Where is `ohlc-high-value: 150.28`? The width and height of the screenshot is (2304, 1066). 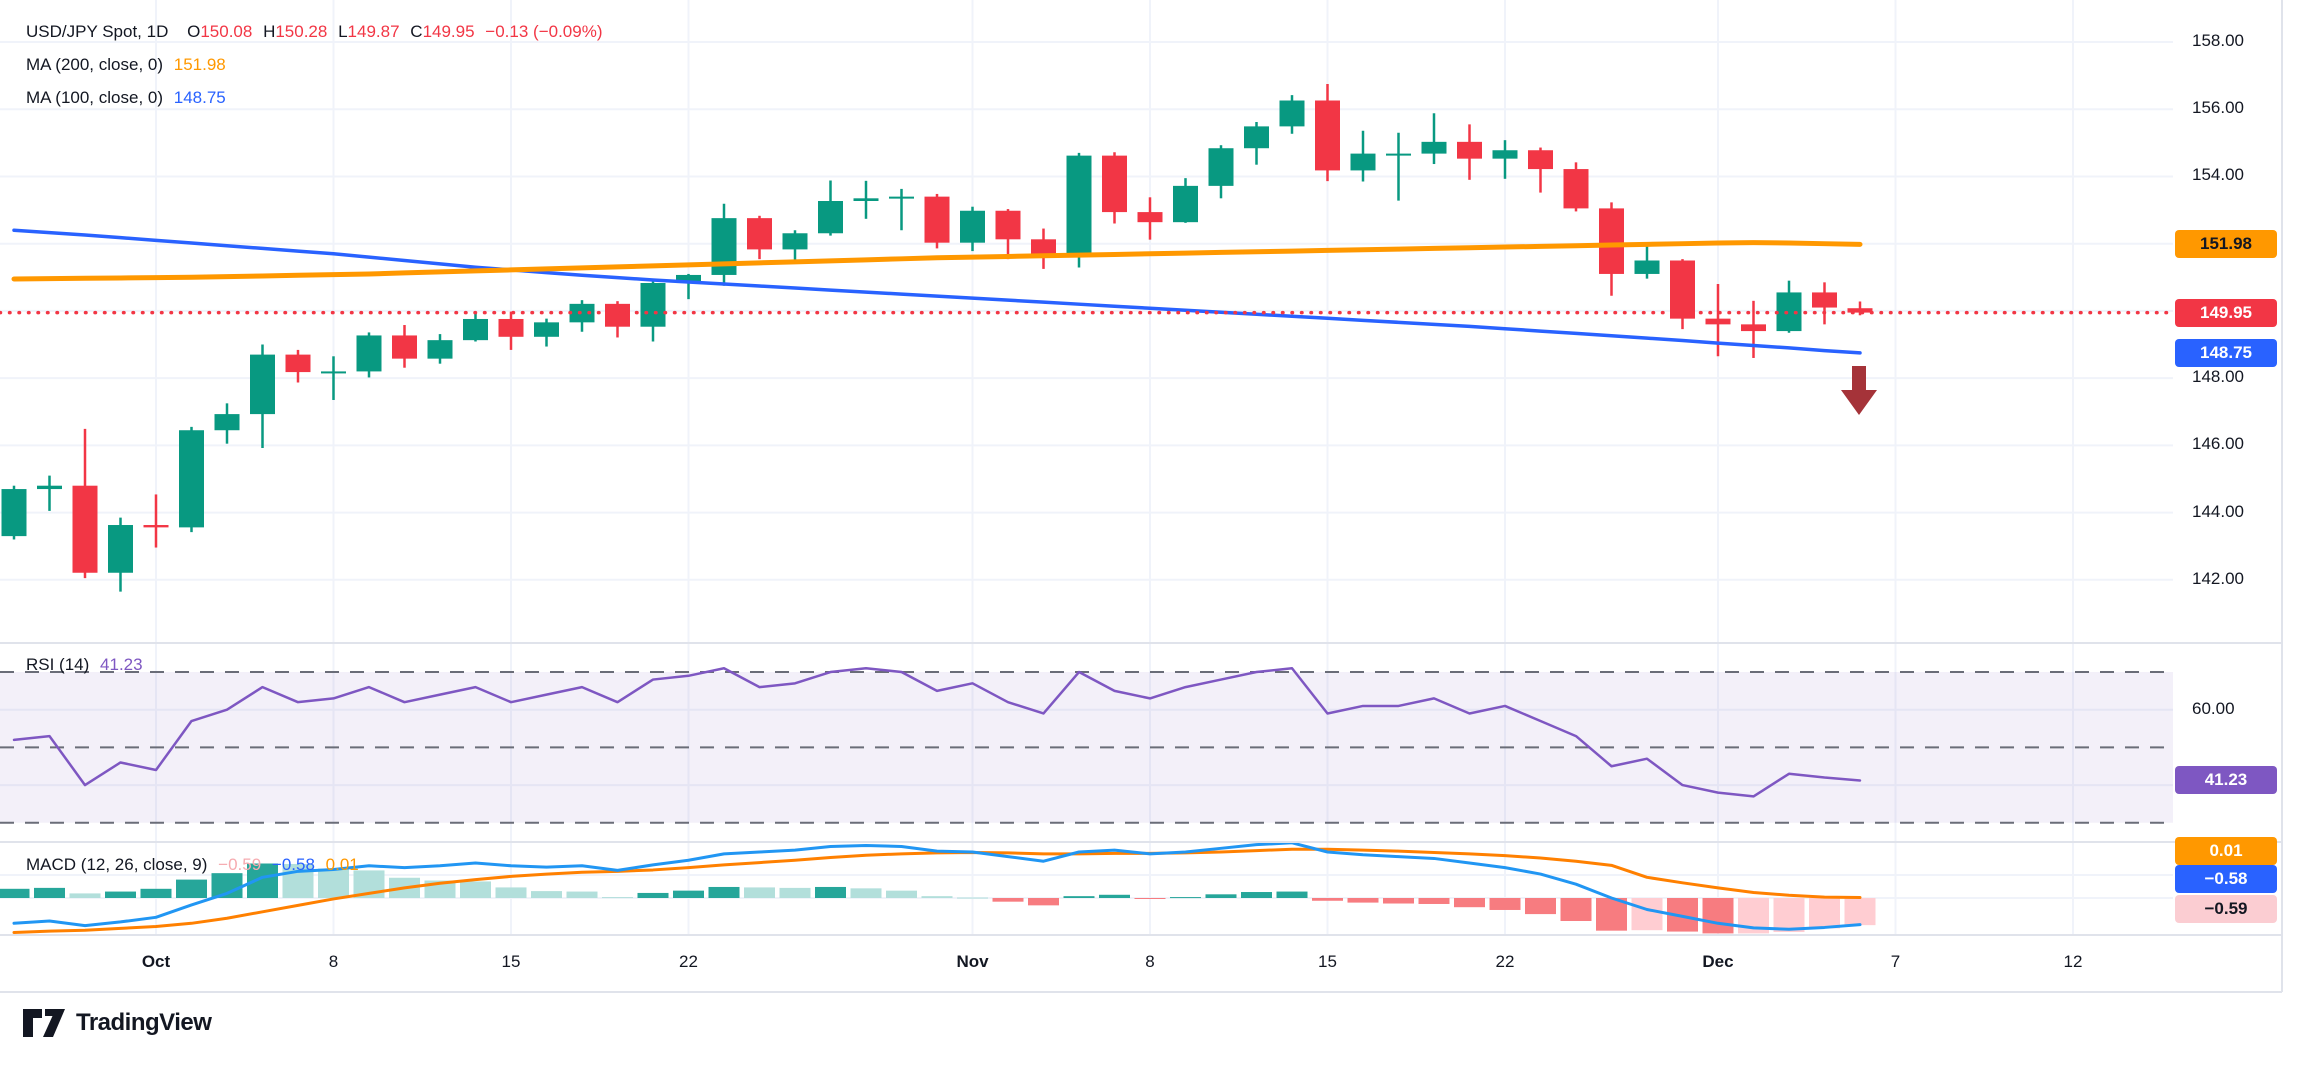 ohlc-high-value: 150.28 is located at coordinates (301, 31).